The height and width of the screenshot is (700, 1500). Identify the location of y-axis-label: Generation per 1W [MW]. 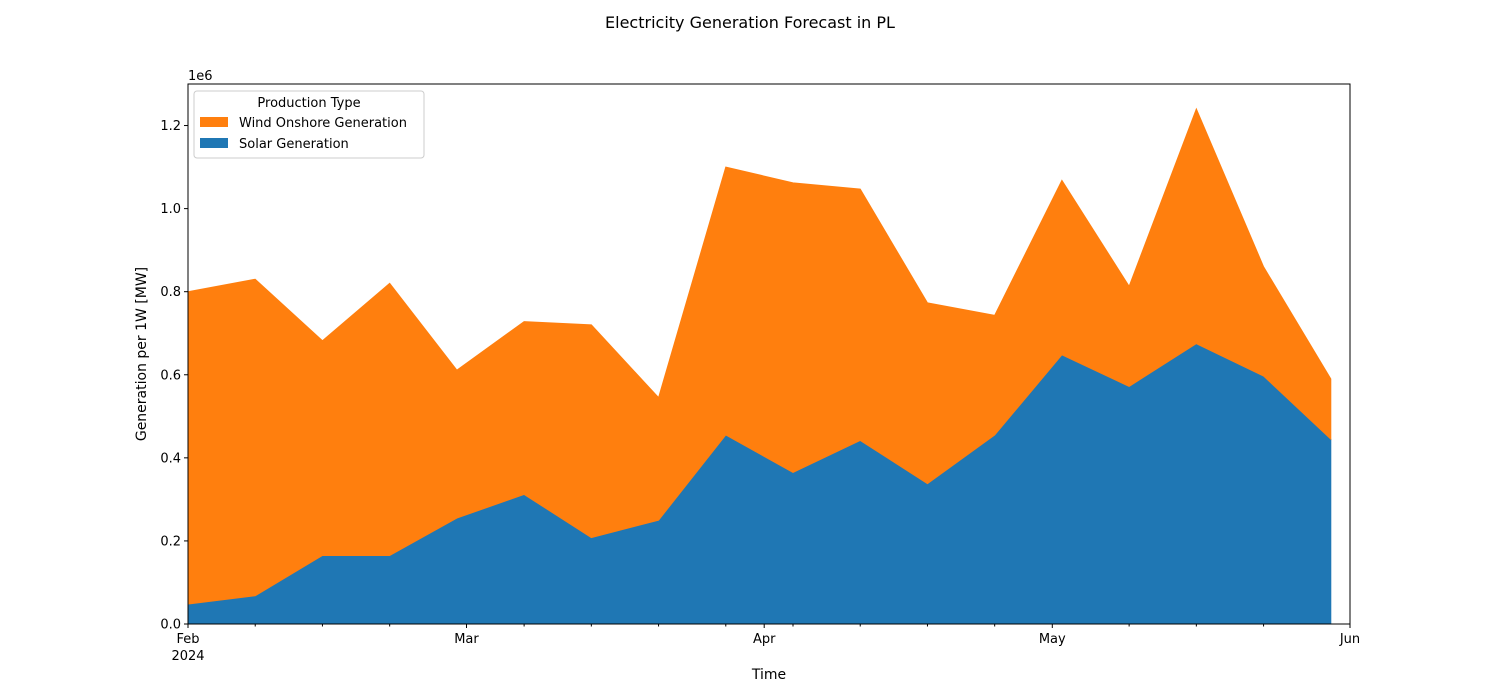
(142, 354).